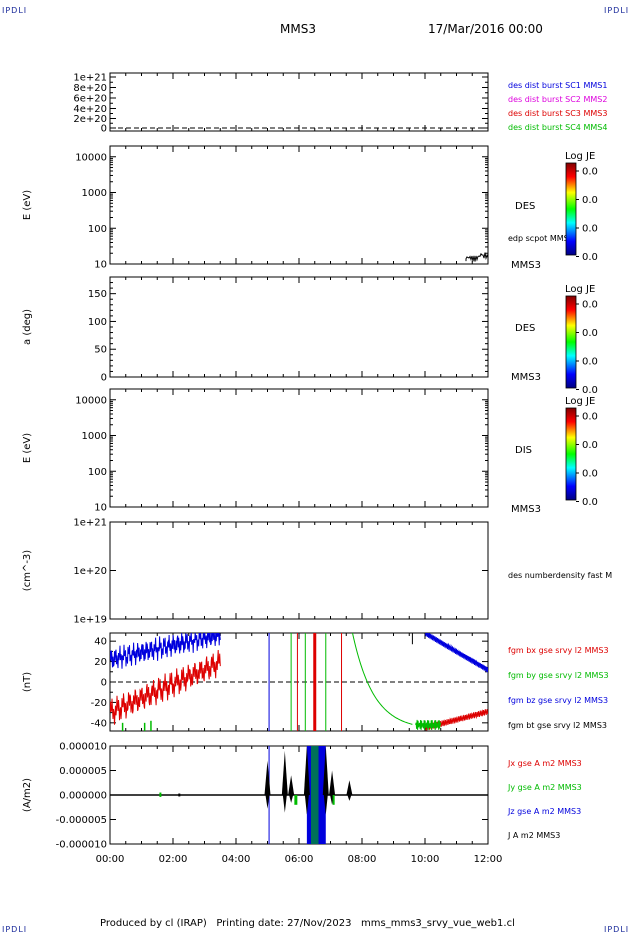 This screenshot has width=630, height=934. I want to click on current-y-tick-label: 0.000010, so click(83, 747).